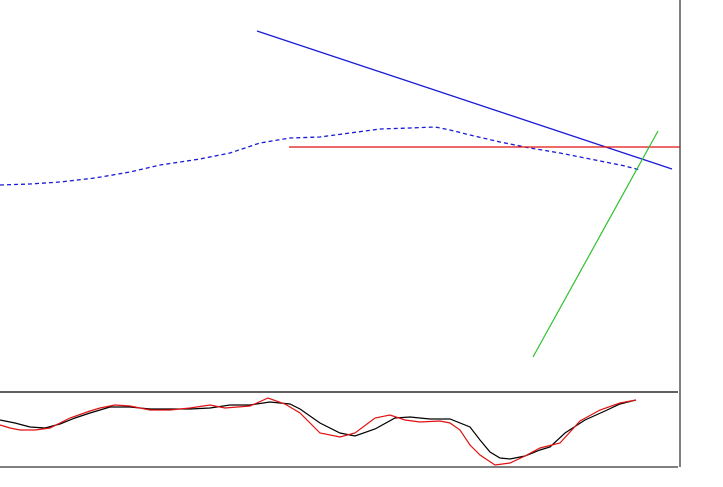 Image resolution: width=723 pixels, height=487 pixels. I want to click on macd-line, so click(318, 431).